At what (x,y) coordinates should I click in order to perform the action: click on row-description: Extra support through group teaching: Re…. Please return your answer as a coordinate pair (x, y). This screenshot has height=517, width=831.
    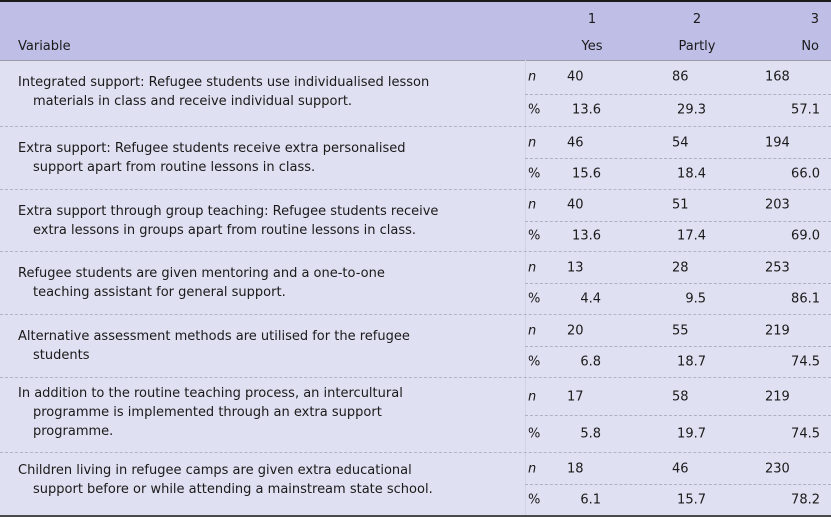
    Looking at the image, I should click on (228, 221).